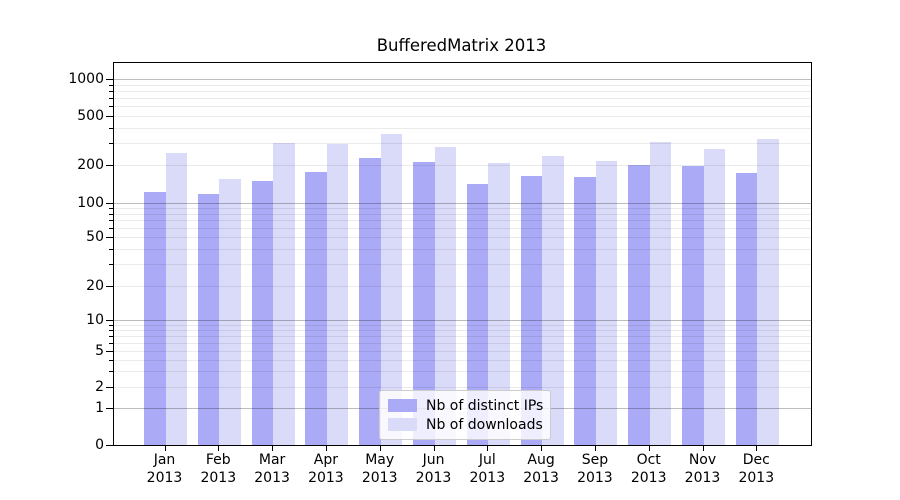  Describe the element at coordinates (326, 448) in the screenshot. I see `x-tick-mark-apr-2013` at that location.